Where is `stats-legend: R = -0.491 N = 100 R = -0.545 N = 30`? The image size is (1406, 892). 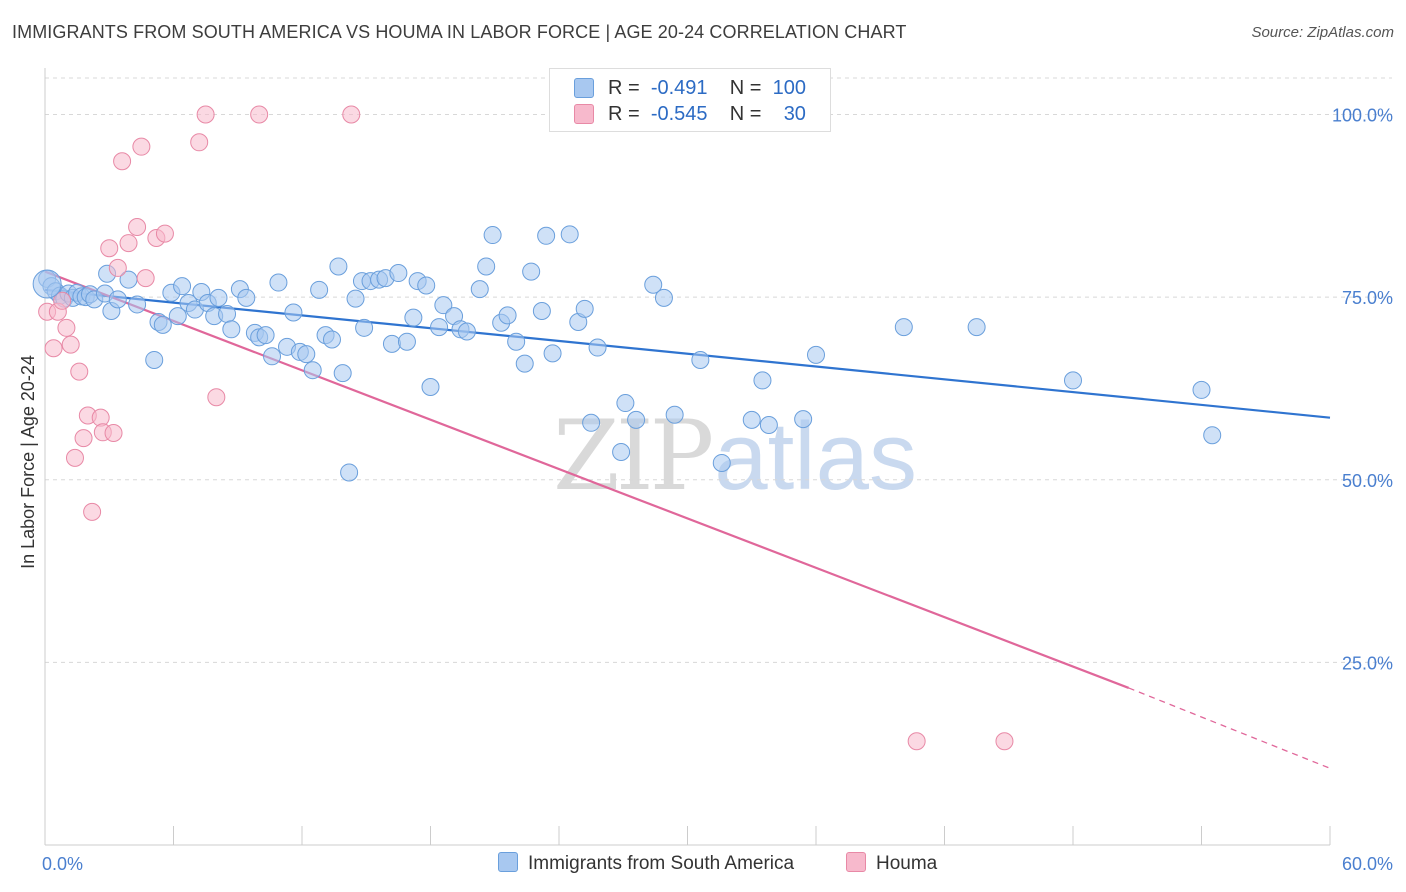
stats-legend: R = -0.491 N = 100 R = -0.545 N = 30 is located at coordinates (690, 100).